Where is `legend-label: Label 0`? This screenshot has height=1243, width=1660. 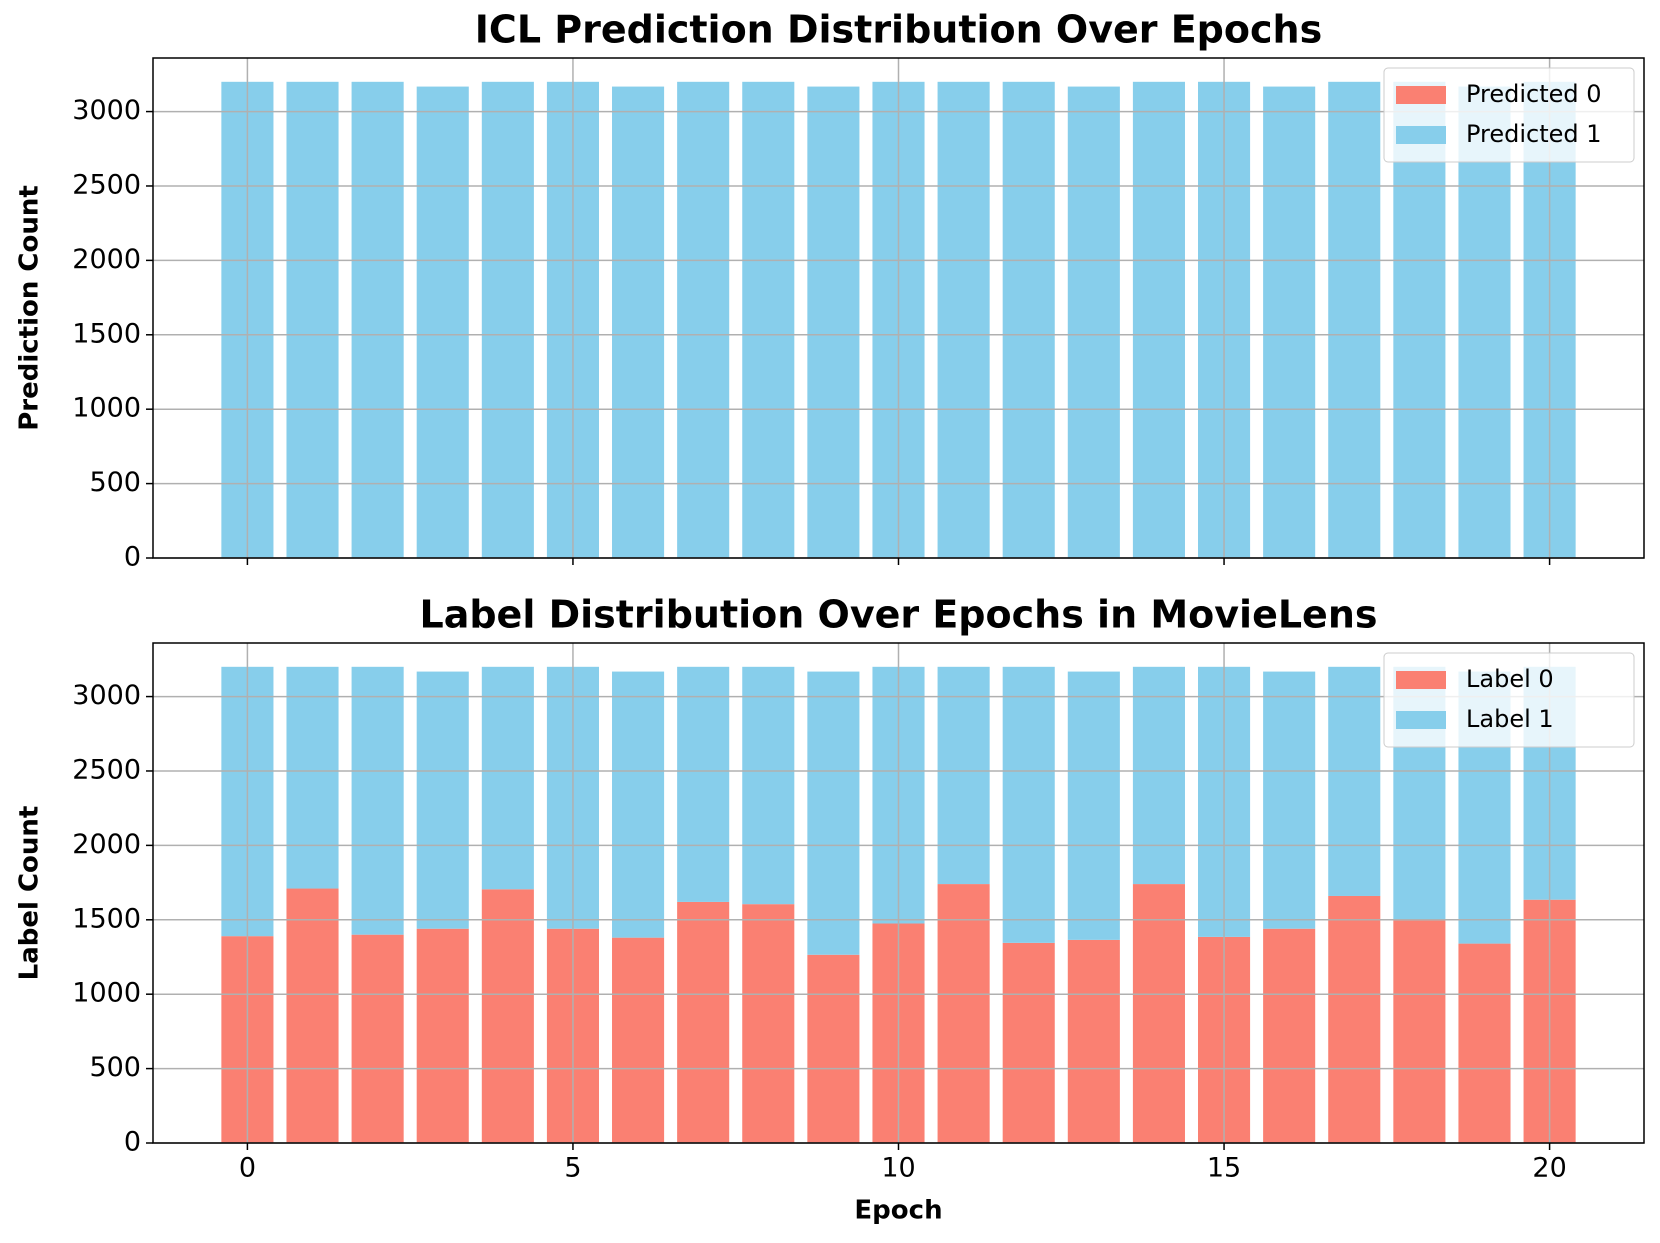 legend-label: Label 0 is located at coordinates (1510, 679).